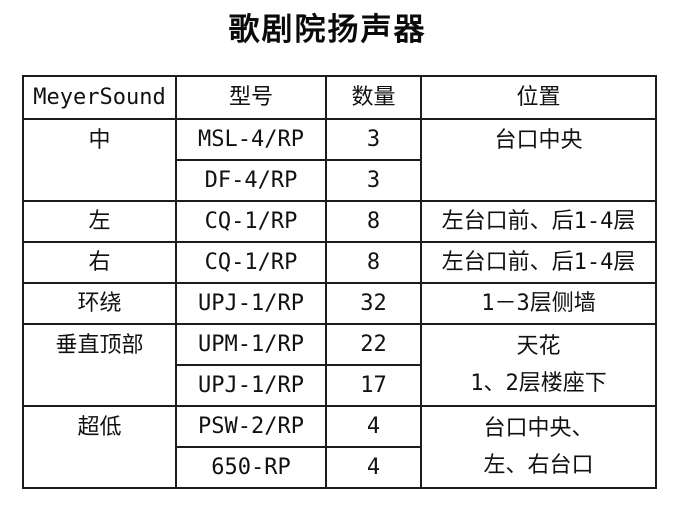  What do you see at coordinates (538, 365) in the screenshot?
I see `location-cell: 天花 1、2层楼座下` at bounding box center [538, 365].